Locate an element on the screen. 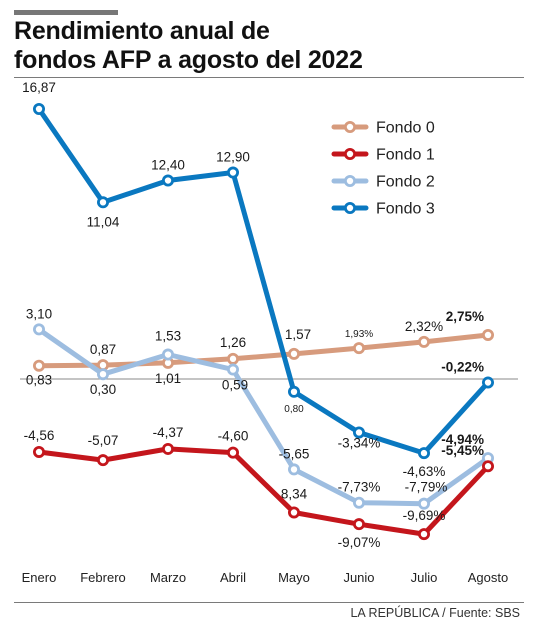 This screenshot has width=538, height=627. fondo1-data-label: -9,07% is located at coordinates (359, 542).